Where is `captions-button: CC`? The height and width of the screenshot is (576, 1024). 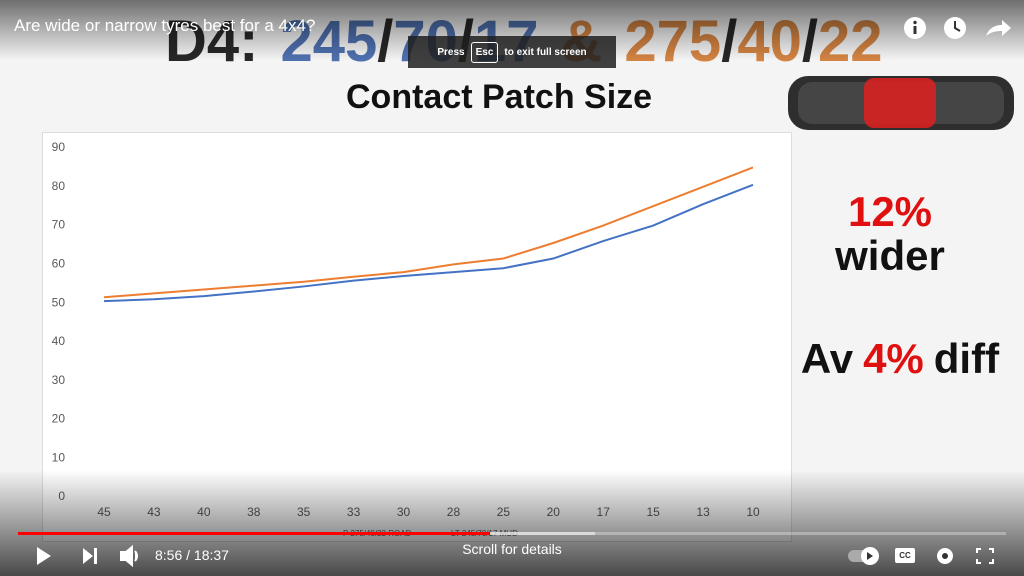
captions-button: CC is located at coordinates (905, 555).